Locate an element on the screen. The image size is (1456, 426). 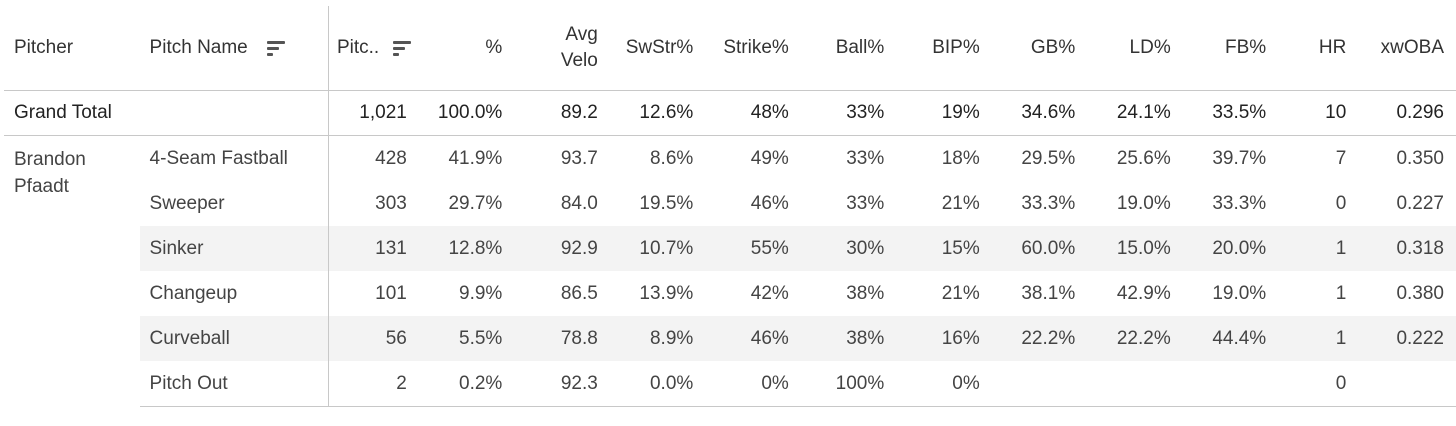
table-cell: 19.5% is located at coordinates (666, 203).